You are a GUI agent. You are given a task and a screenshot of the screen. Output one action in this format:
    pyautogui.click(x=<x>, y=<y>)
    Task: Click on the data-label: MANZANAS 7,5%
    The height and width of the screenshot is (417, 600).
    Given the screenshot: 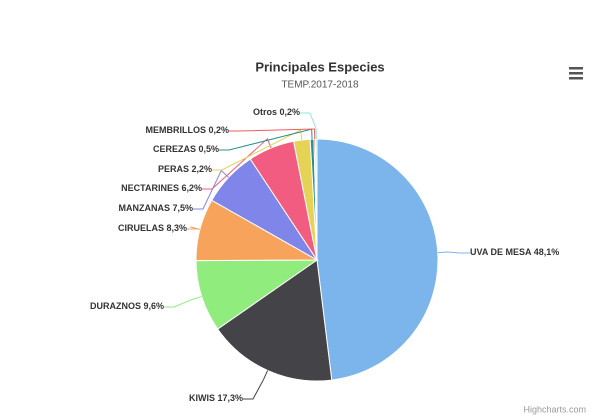 What is the action you would take?
    pyautogui.click(x=155, y=208)
    